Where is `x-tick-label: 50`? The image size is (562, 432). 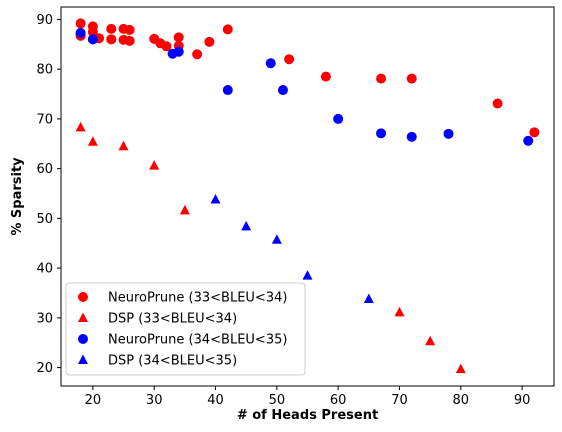 x-tick-label: 50 is located at coordinates (277, 400).